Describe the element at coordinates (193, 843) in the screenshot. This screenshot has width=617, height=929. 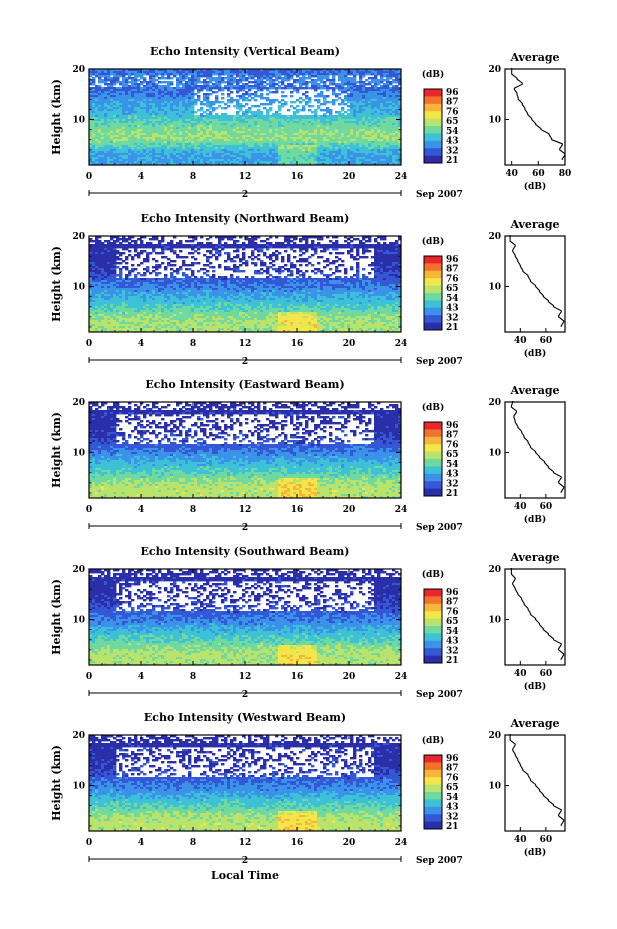
I see `x-tick-label: 8` at that location.